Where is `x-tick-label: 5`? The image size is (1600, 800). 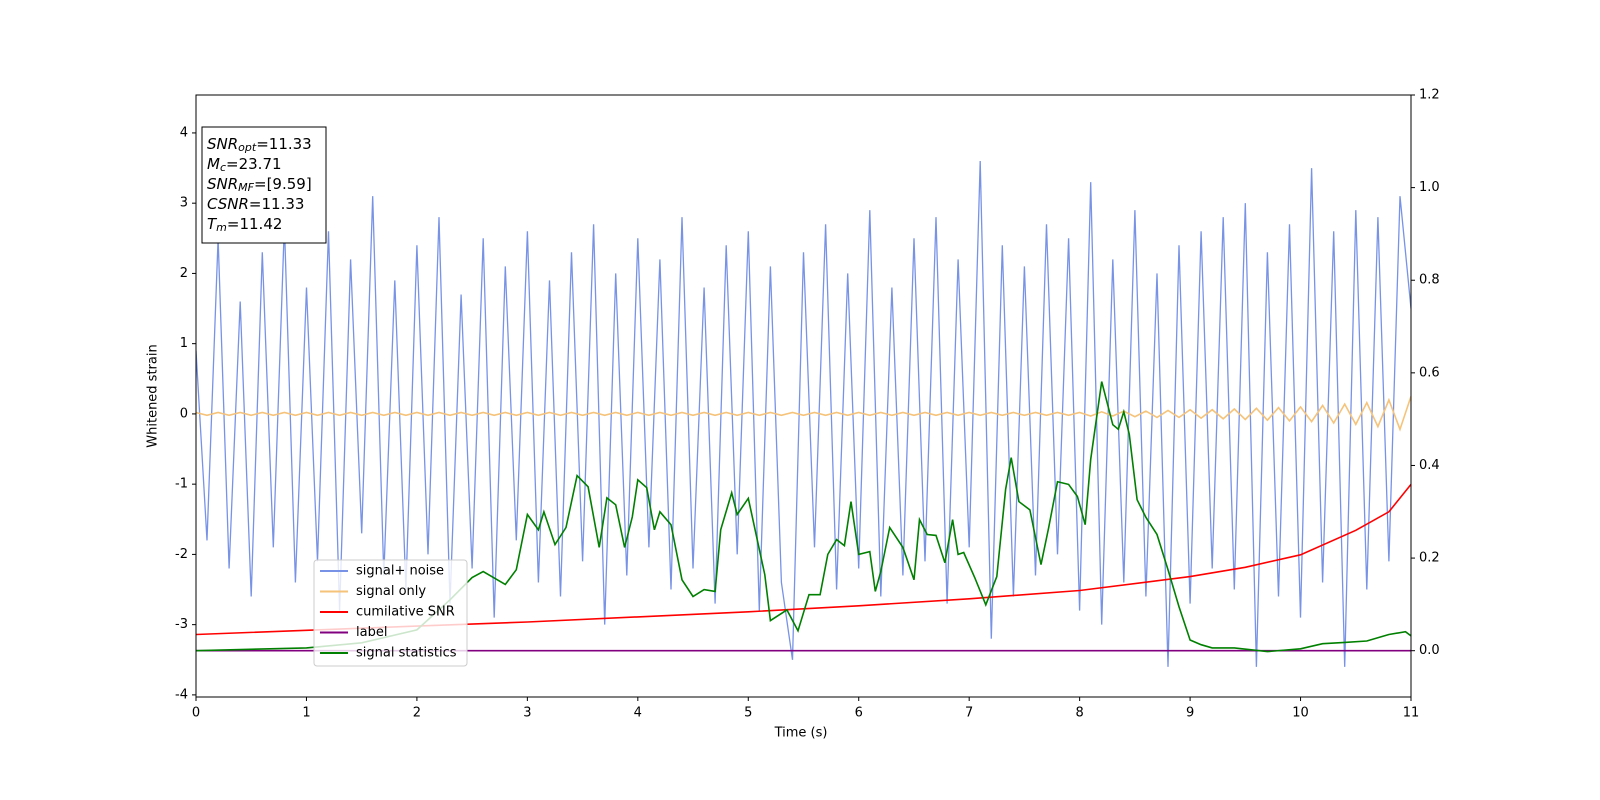 x-tick-label: 5 is located at coordinates (748, 713).